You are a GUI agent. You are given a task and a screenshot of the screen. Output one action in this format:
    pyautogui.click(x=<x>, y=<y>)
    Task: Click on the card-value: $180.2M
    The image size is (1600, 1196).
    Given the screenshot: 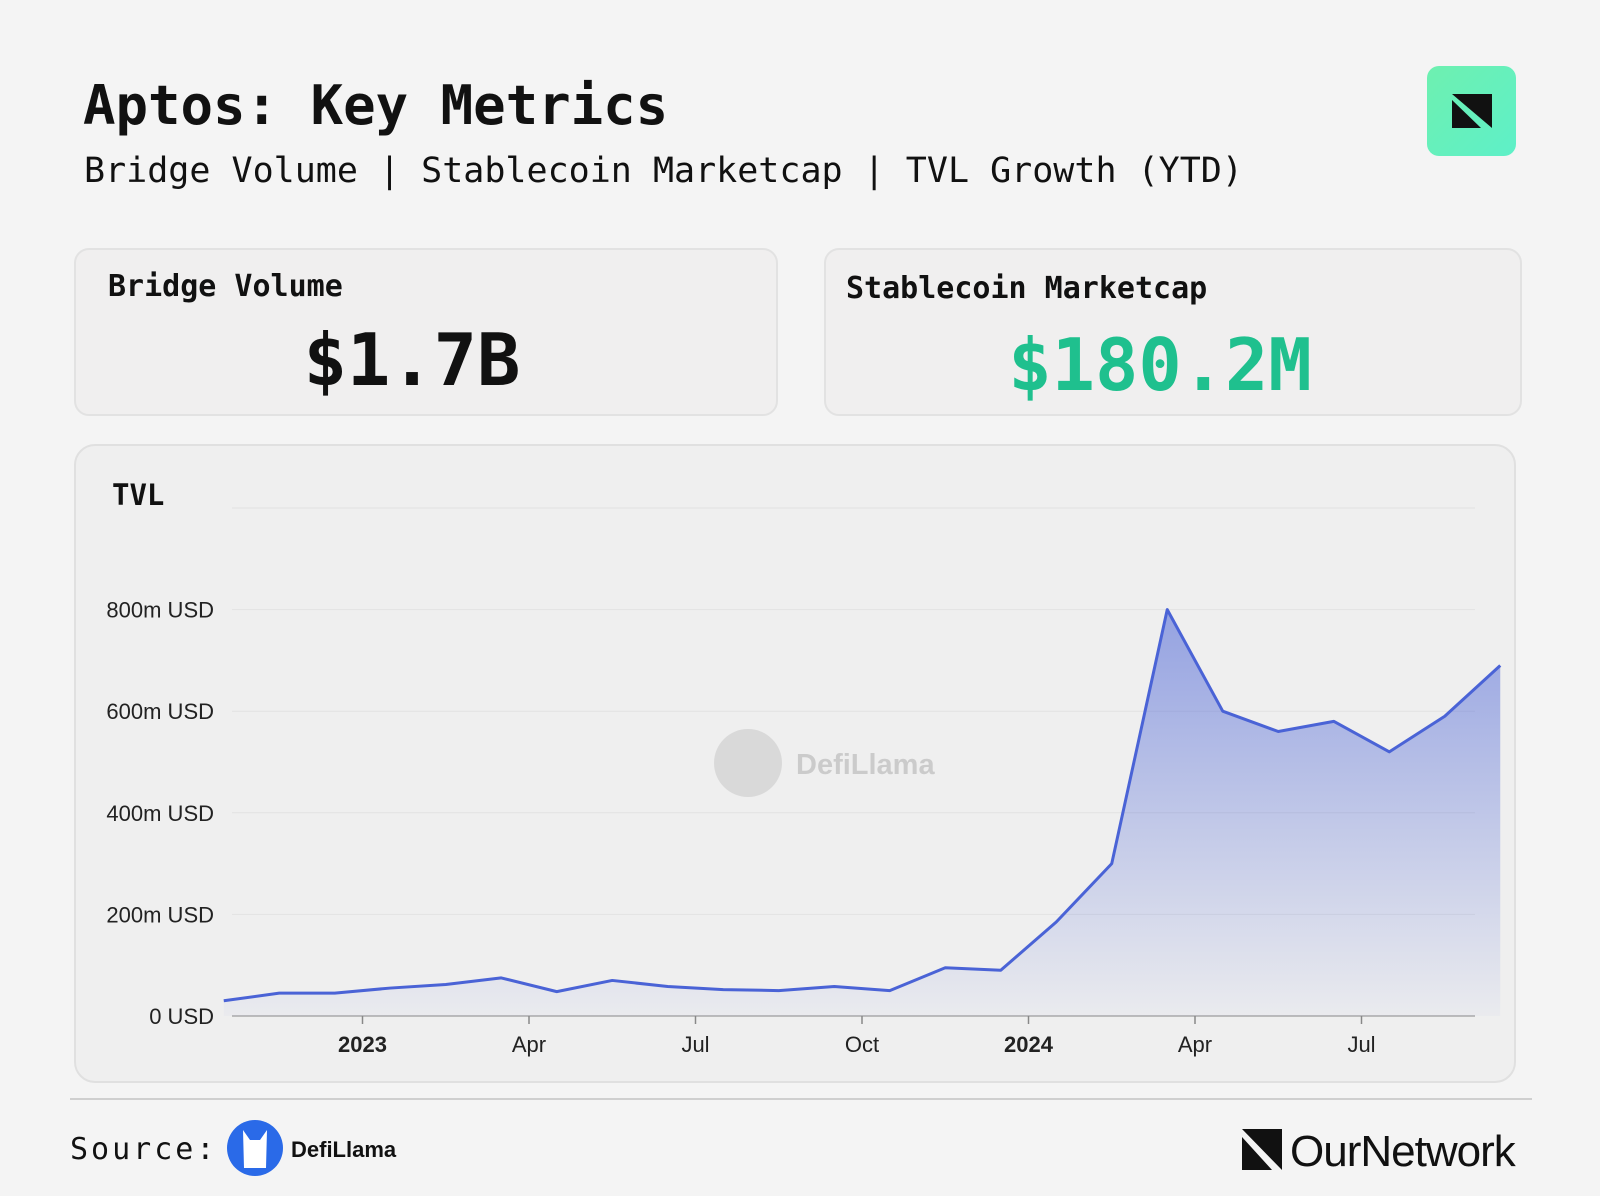 What is the action you would take?
    pyautogui.click(x=1159, y=365)
    